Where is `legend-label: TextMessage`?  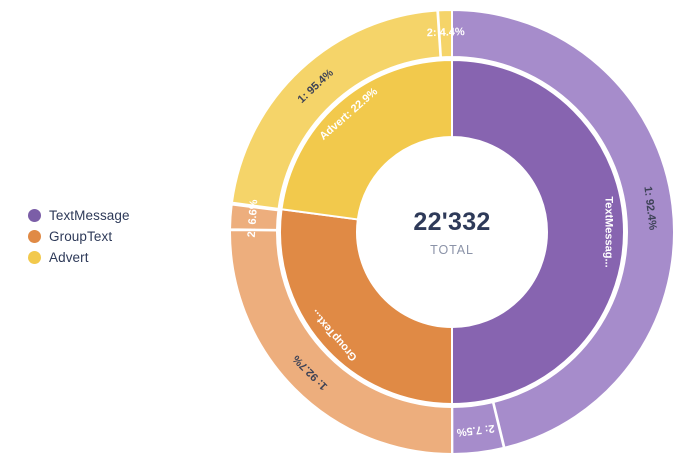
legend-label: TextMessage is located at coordinates (89, 215).